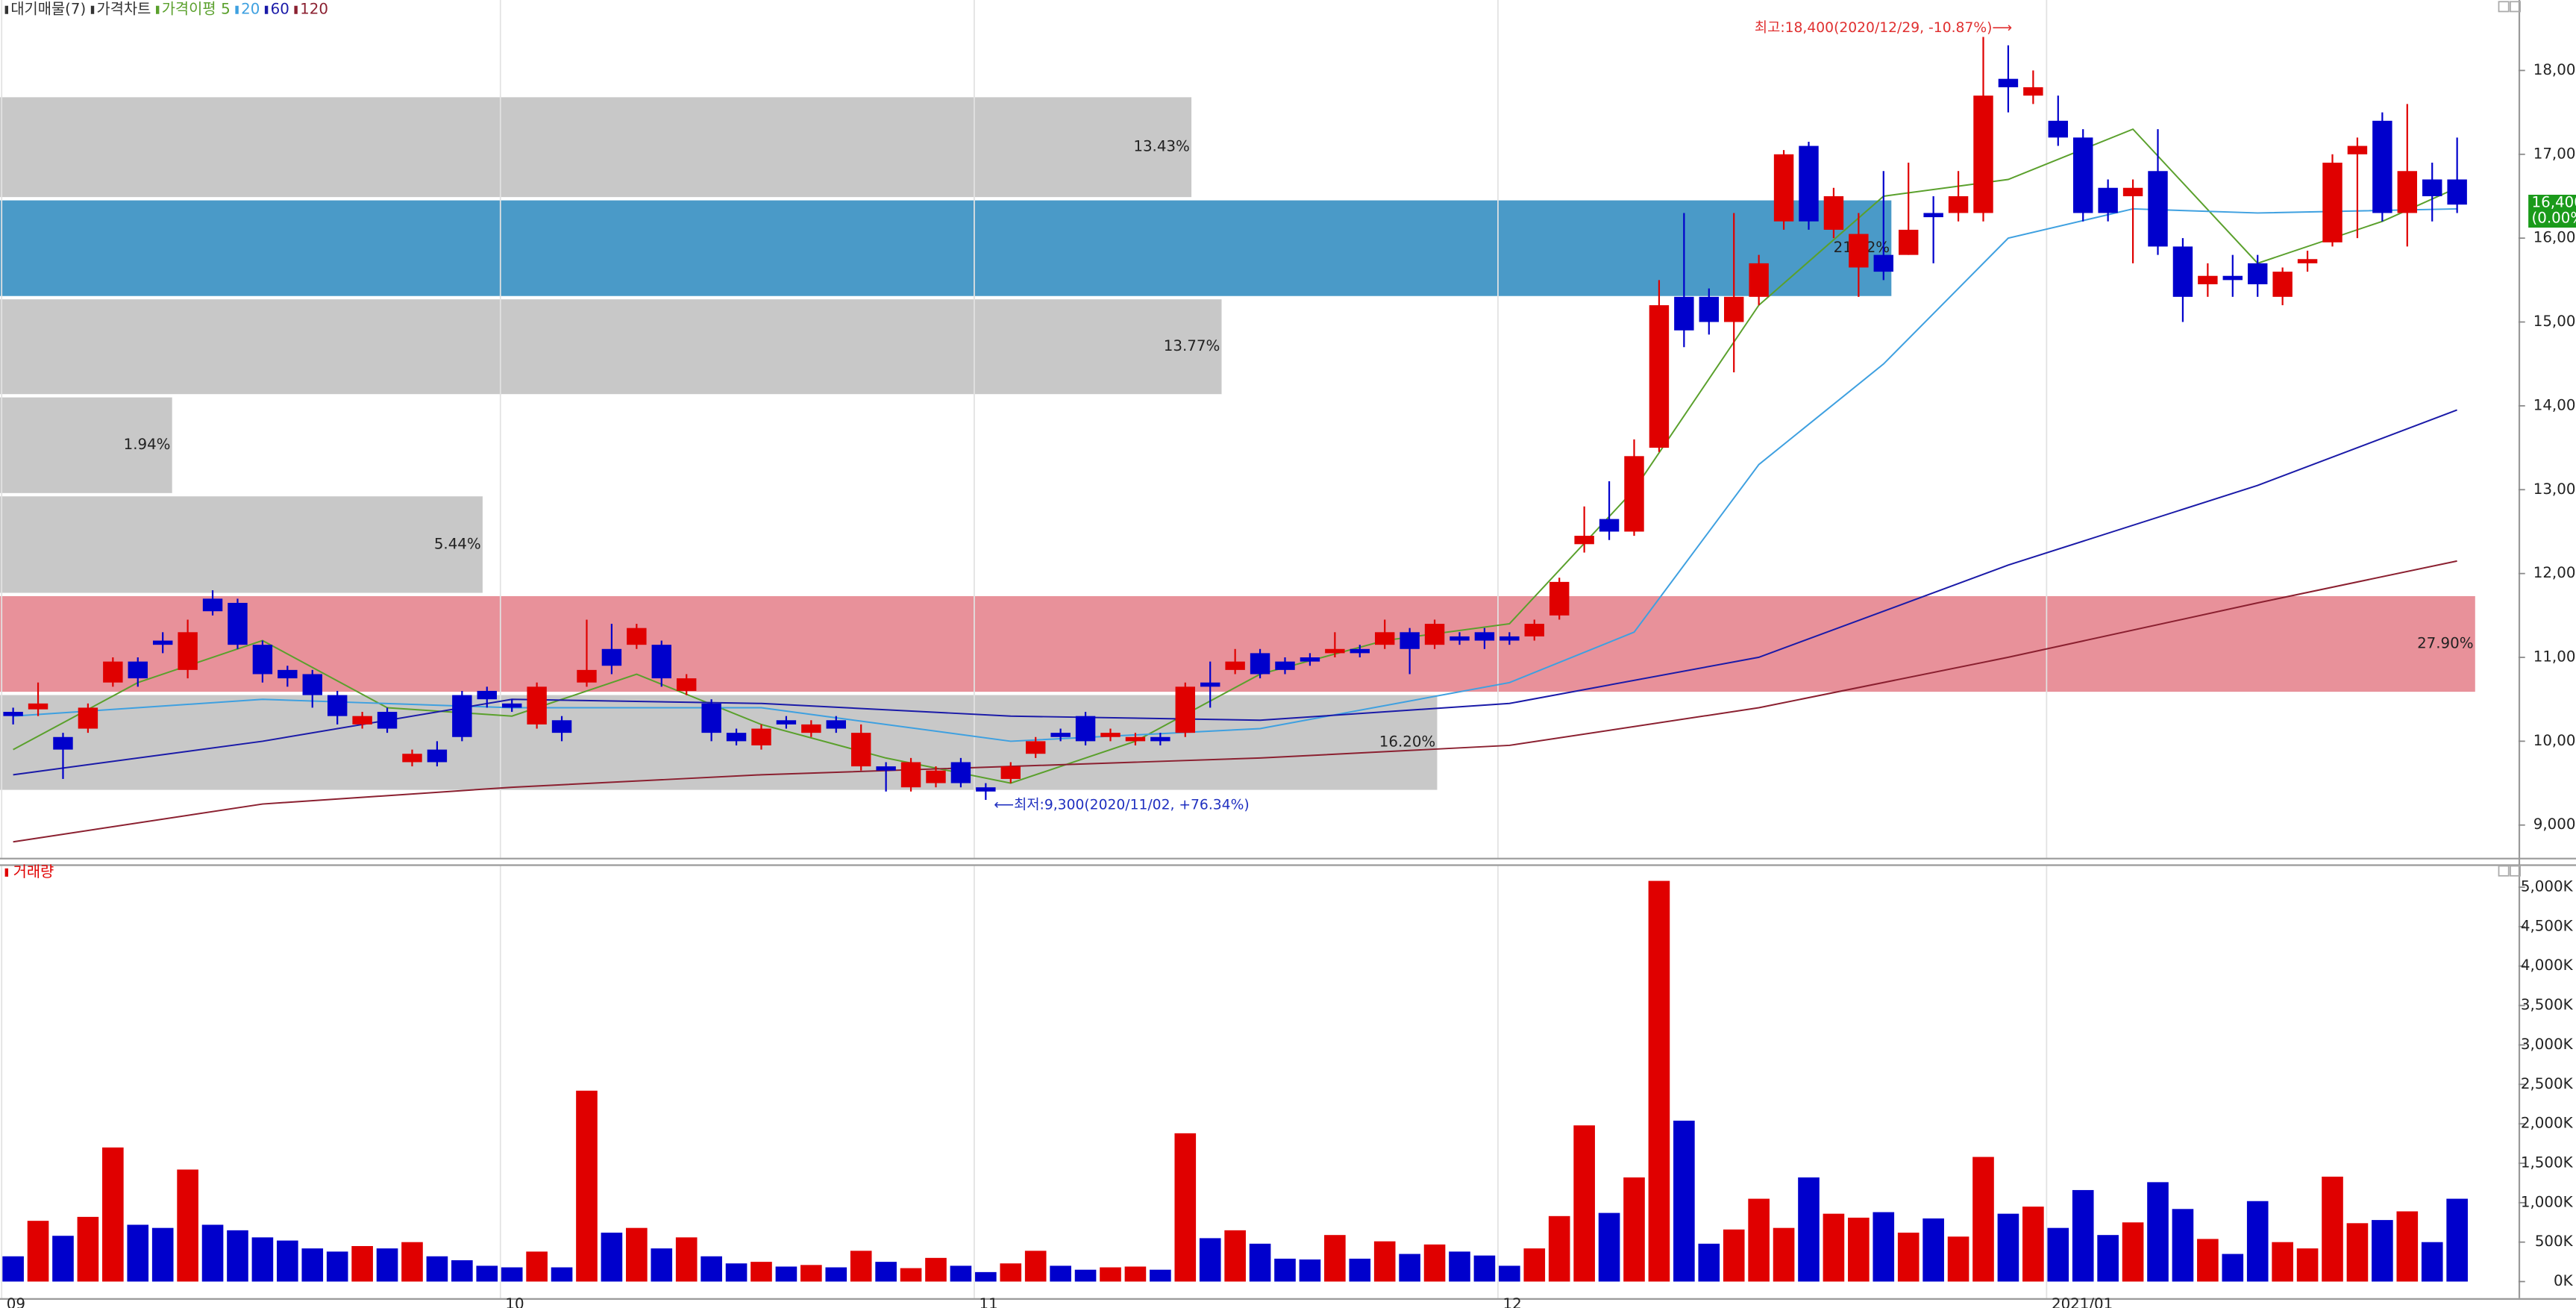 The image size is (2576, 1308). Describe the element at coordinates (2554, 824) in the screenshot. I see `y-tick-label: 9,000` at that location.